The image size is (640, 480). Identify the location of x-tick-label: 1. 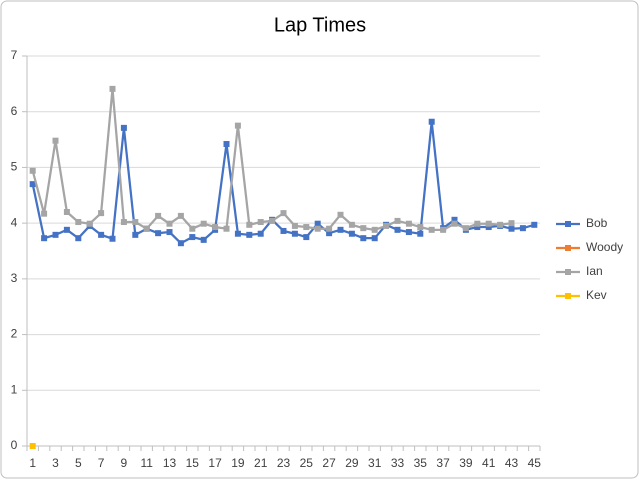
(32, 463).